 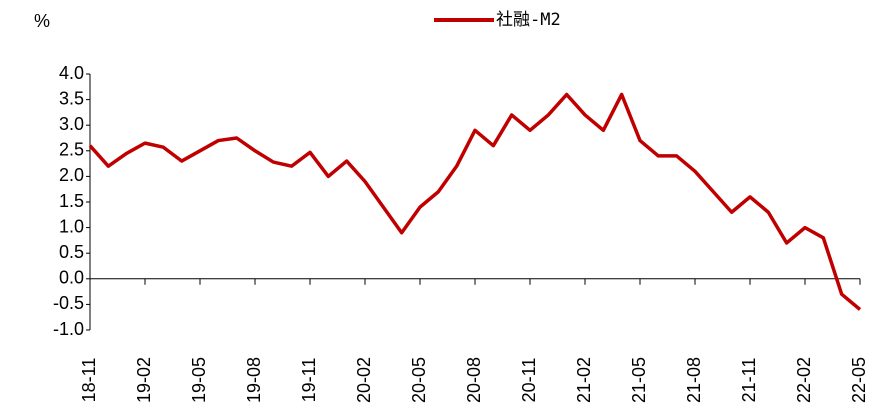 What do you see at coordinates (804, 380) in the screenshot?
I see `x-tick-label: 22-02` at bounding box center [804, 380].